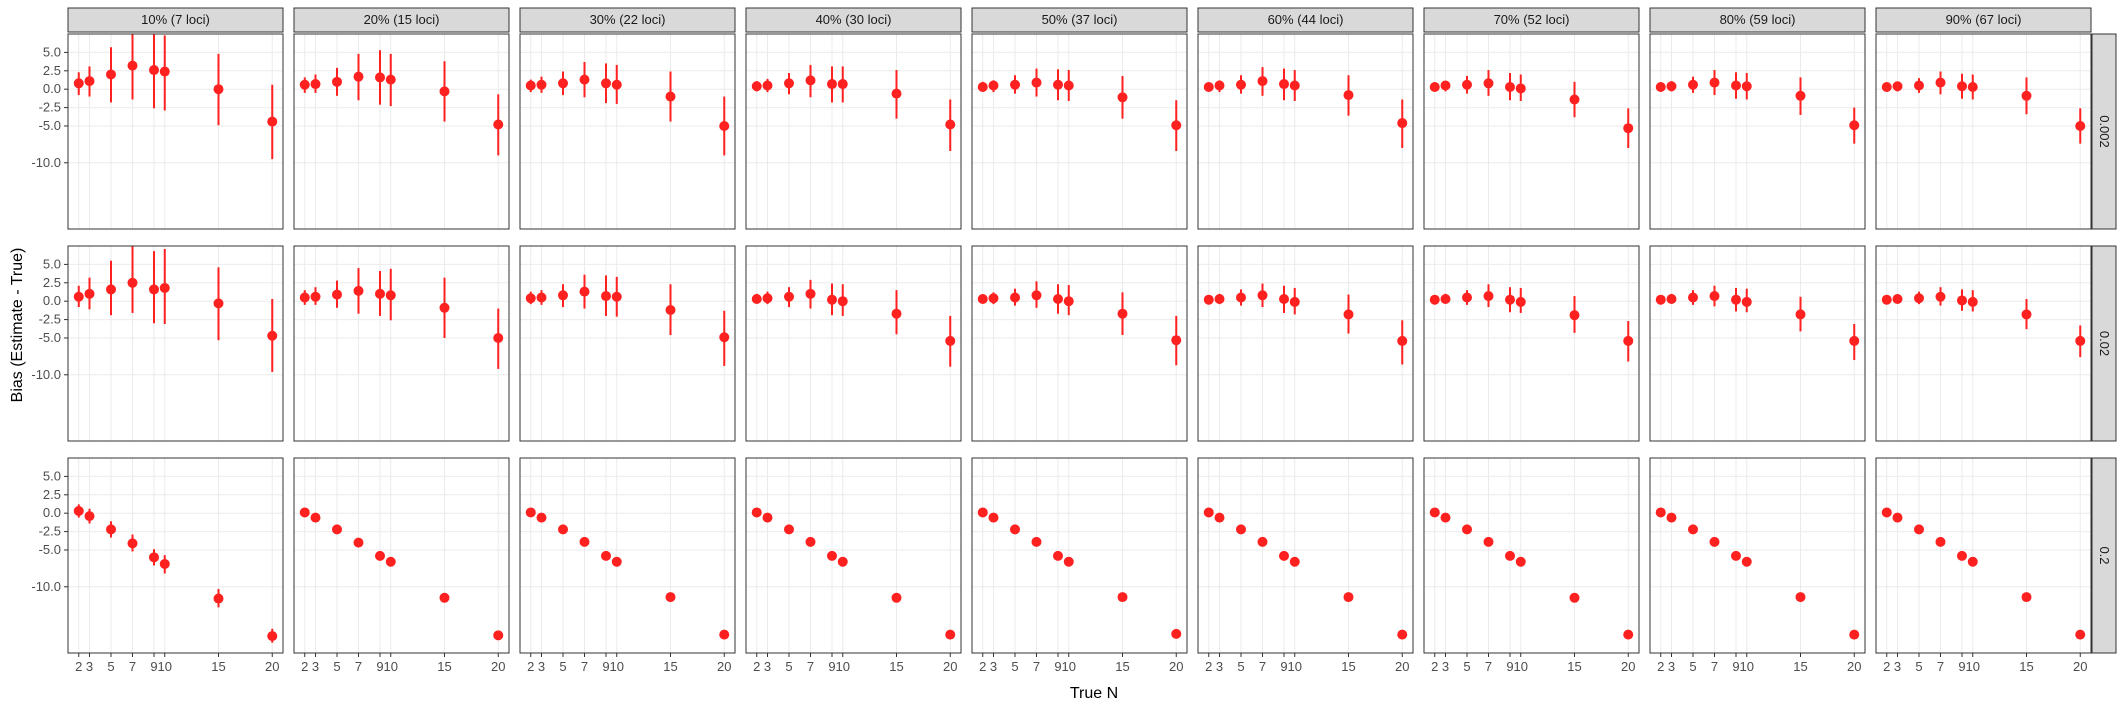 This screenshot has height=707, width=2128. I want to click on row-strip-label: 0.2, so click(2104, 555).